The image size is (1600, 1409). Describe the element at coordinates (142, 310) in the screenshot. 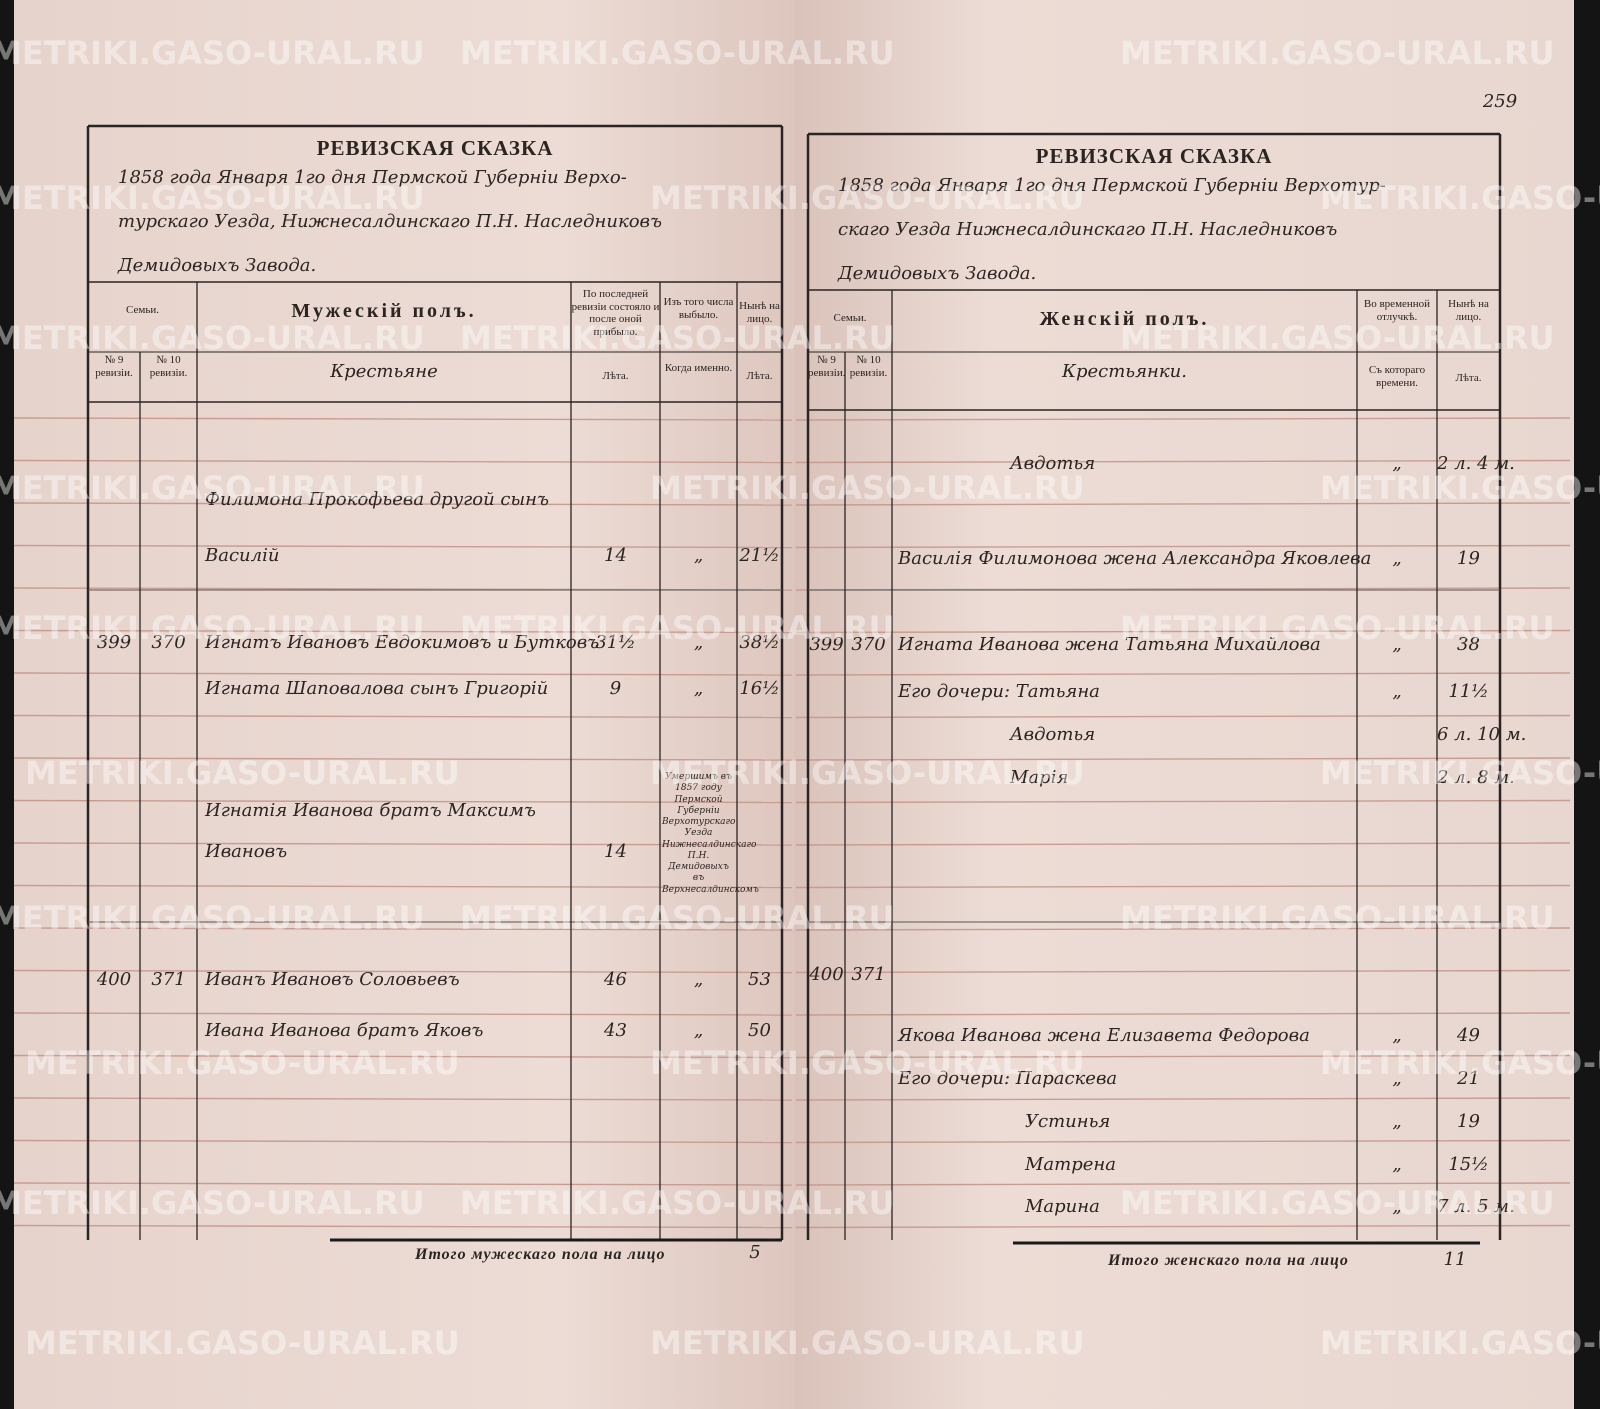

I see `column-header: Семьи.` at that location.